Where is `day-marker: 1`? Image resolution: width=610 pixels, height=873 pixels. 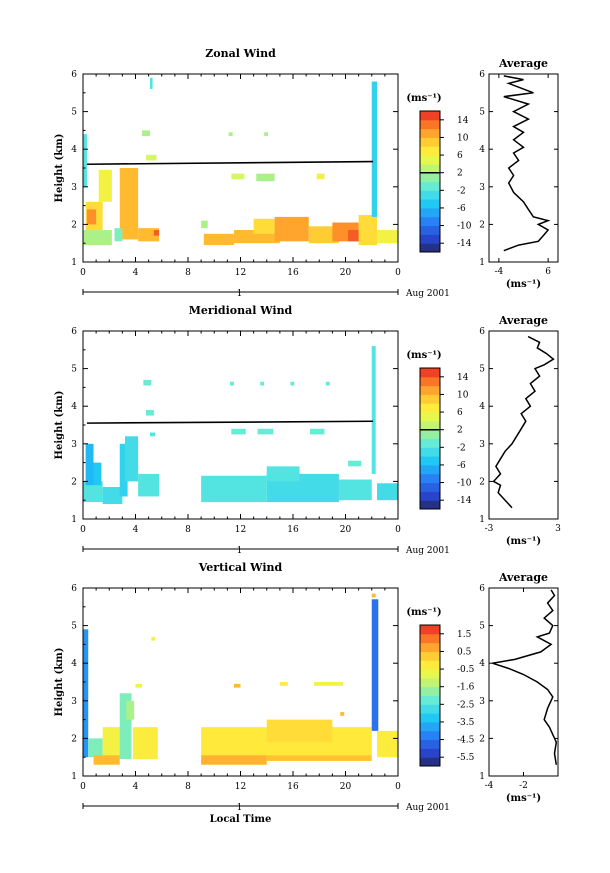
day-marker: 1 is located at coordinates (240, 808).